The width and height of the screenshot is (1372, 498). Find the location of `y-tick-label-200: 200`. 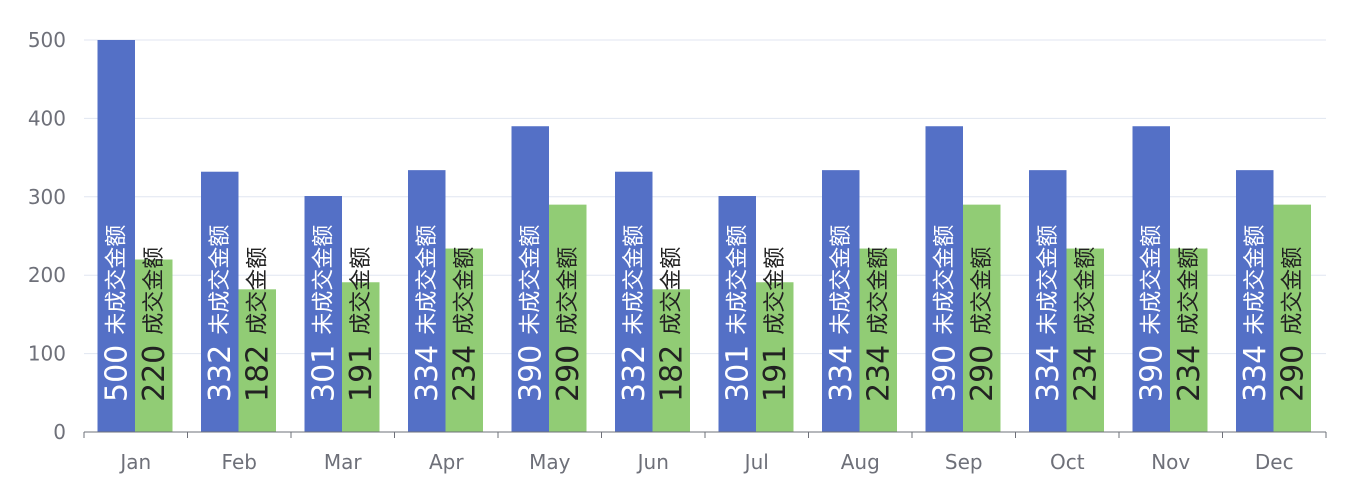

y-tick-label-200: 200 is located at coordinates (47, 275).